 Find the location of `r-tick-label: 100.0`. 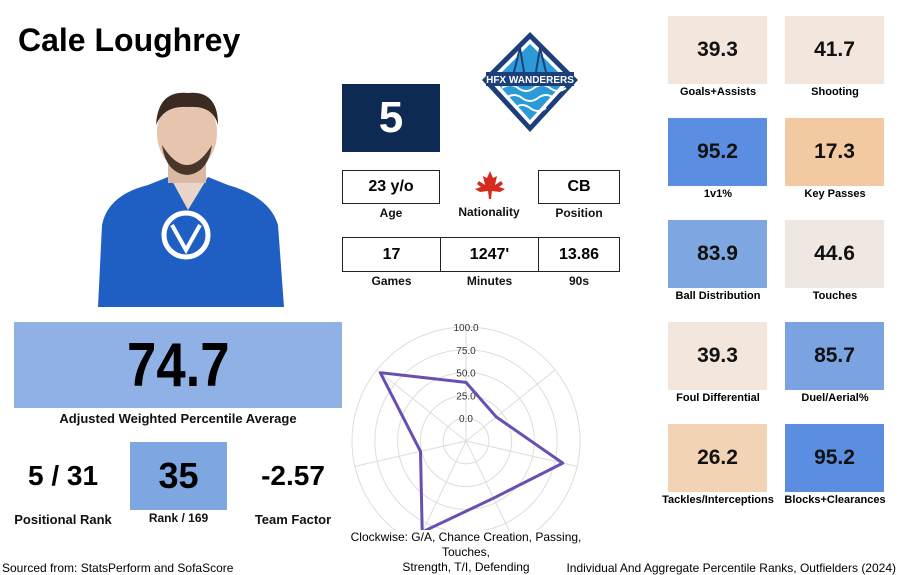

r-tick-label: 100.0 is located at coordinates (465, 328).